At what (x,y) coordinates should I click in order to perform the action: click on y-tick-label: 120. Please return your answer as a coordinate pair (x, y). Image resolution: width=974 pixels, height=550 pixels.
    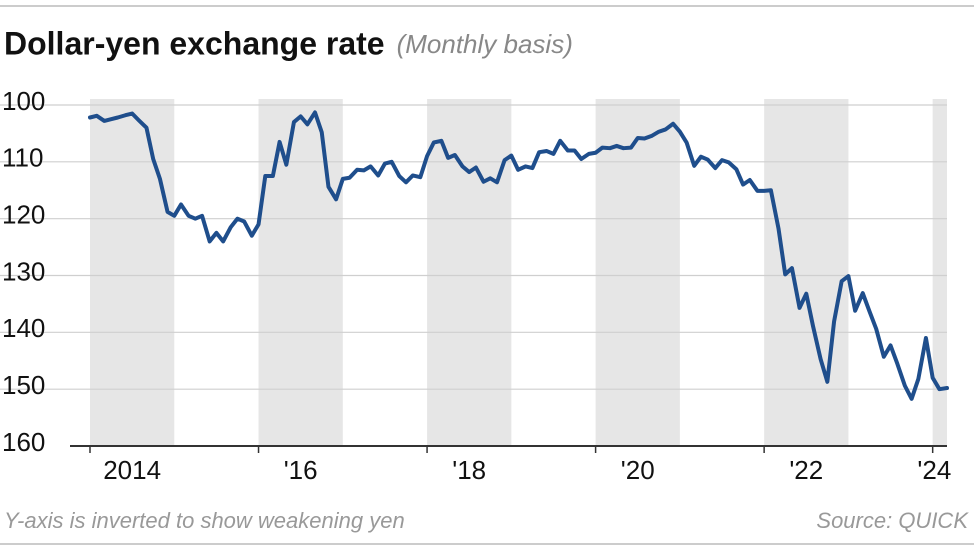
    Looking at the image, I should click on (23, 215).